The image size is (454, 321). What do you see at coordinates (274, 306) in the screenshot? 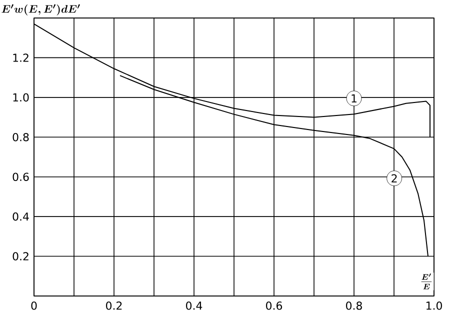
I see `x-tick-label: 0.6` at bounding box center [274, 306].